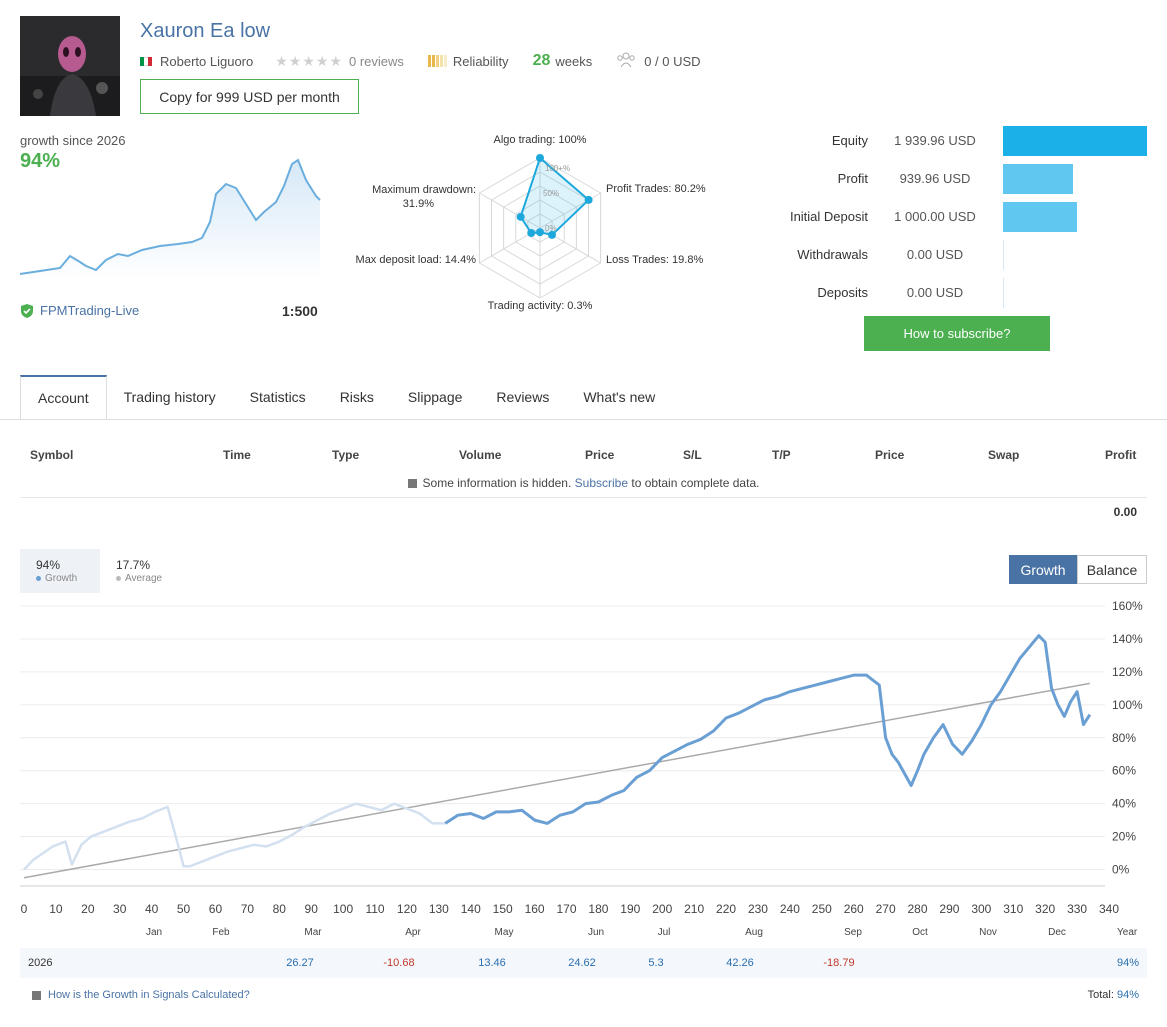 The image size is (1167, 1027). What do you see at coordinates (551, 193) in the screenshot?
I see `radar-scale-50: 50%` at bounding box center [551, 193].